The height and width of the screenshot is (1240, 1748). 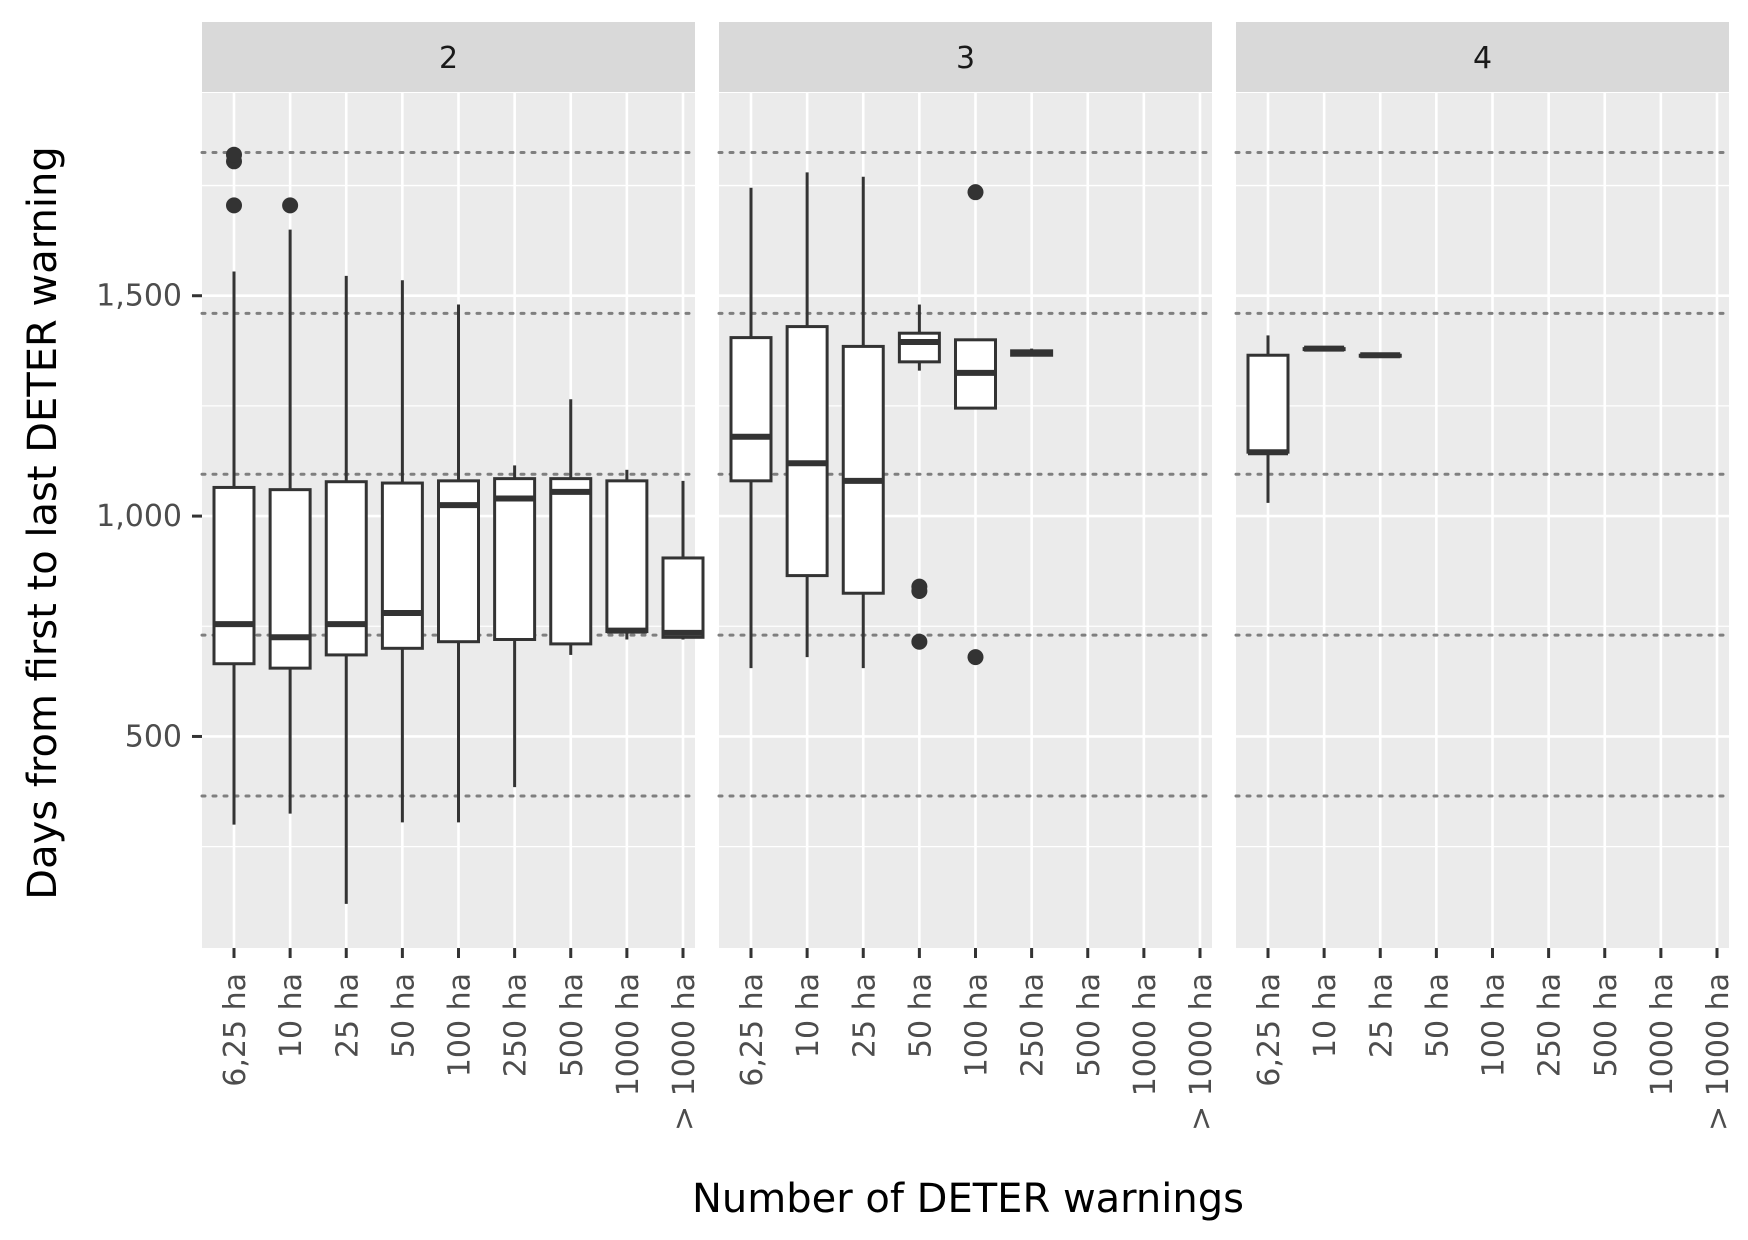 What do you see at coordinates (968, 1199) in the screenshot?
I see `x-axis-title: Number of DETER warnings` at bounding box center [968, 1199].